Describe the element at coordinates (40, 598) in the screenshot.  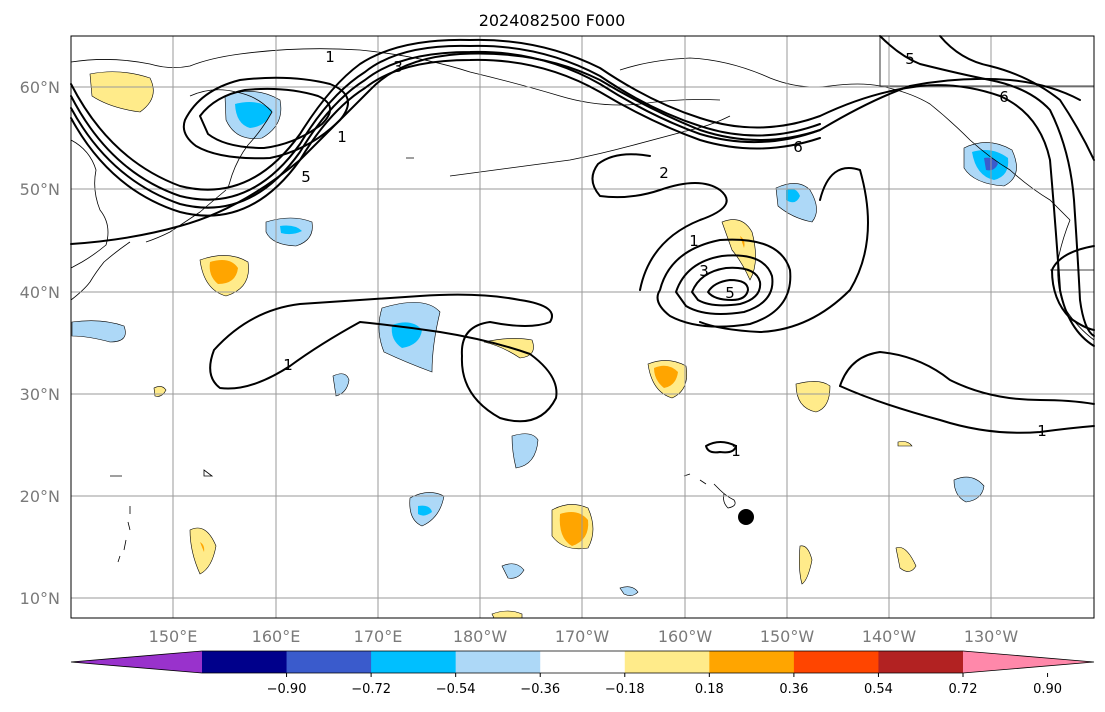
I see `lat-label: 10°N` at that location.